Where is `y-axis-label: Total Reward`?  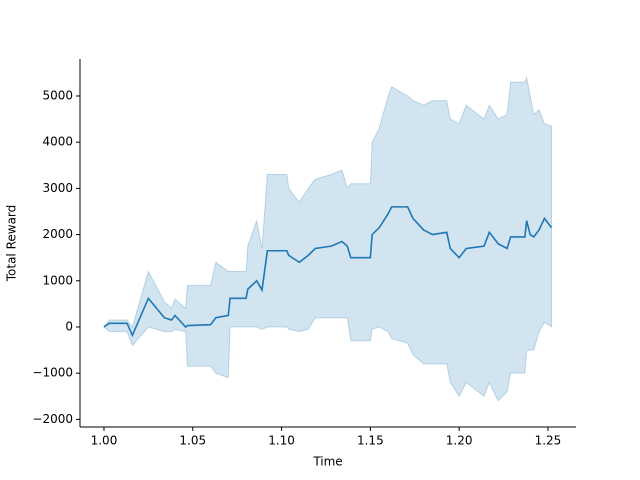
y-axis-label: Total Reward is located at coordinates (12, 244).